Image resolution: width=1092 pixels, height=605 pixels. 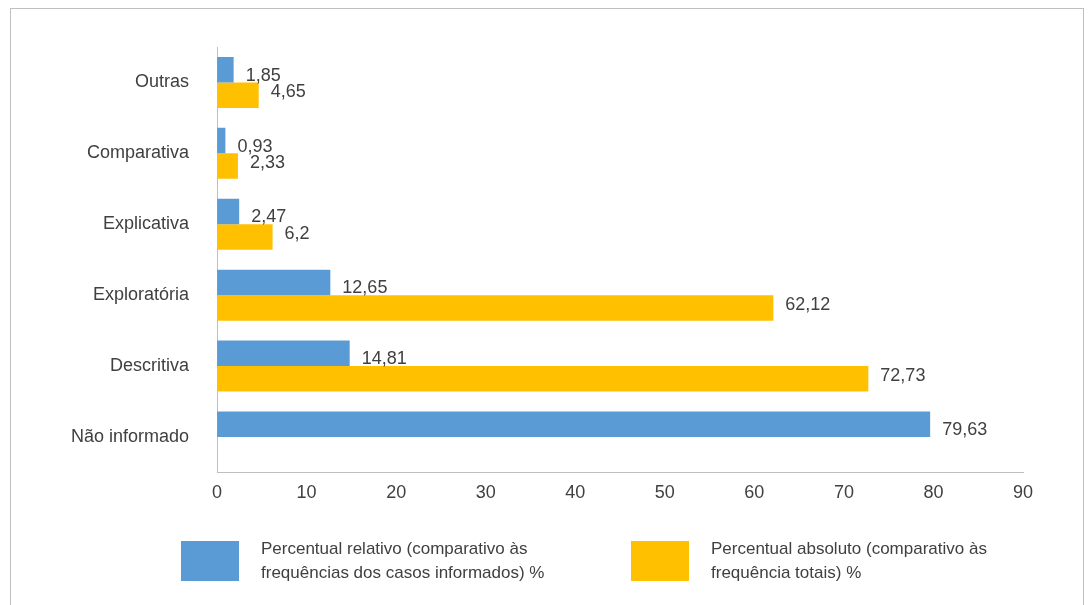 I want to click on data-label: 79,63, so click(x=965, y=429).